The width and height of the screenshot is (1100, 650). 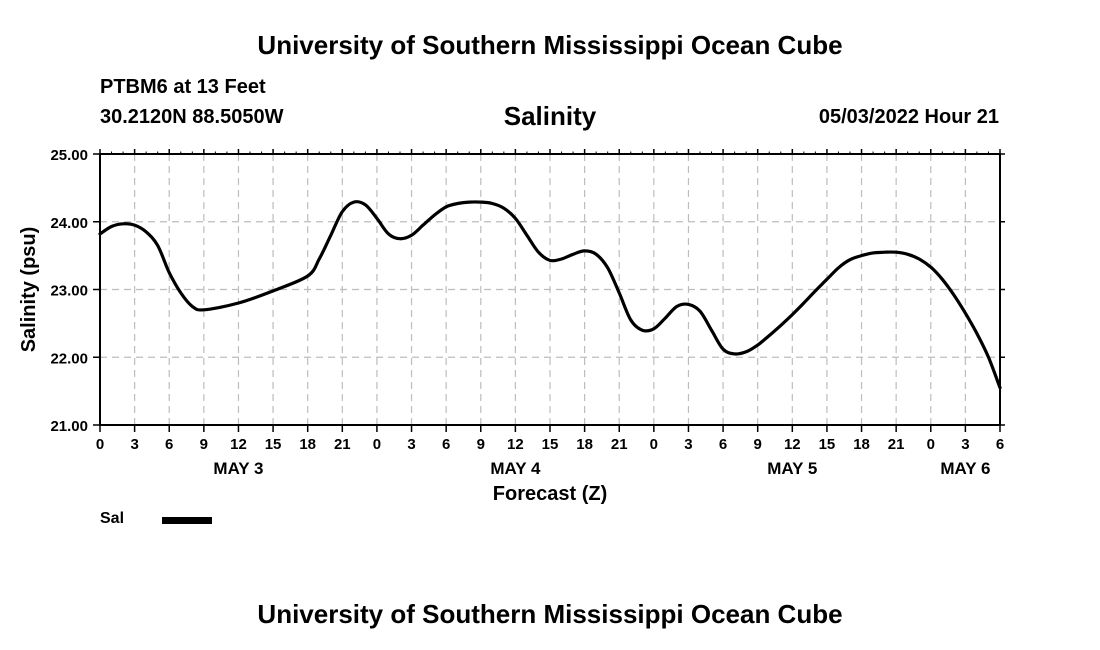 What do you see at coordinates (550, 494) in the screenshot?
I see `x-axis-title: Forecast (Z)` at bounding box center [550, 494].